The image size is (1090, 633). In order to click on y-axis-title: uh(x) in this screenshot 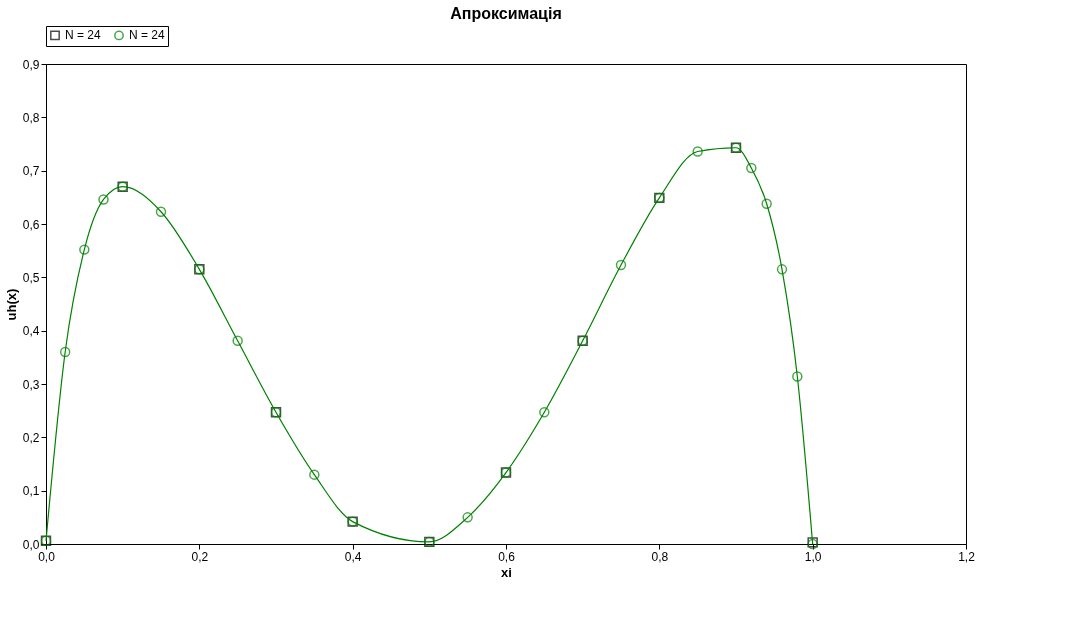, I will do `click(11, 304)`.